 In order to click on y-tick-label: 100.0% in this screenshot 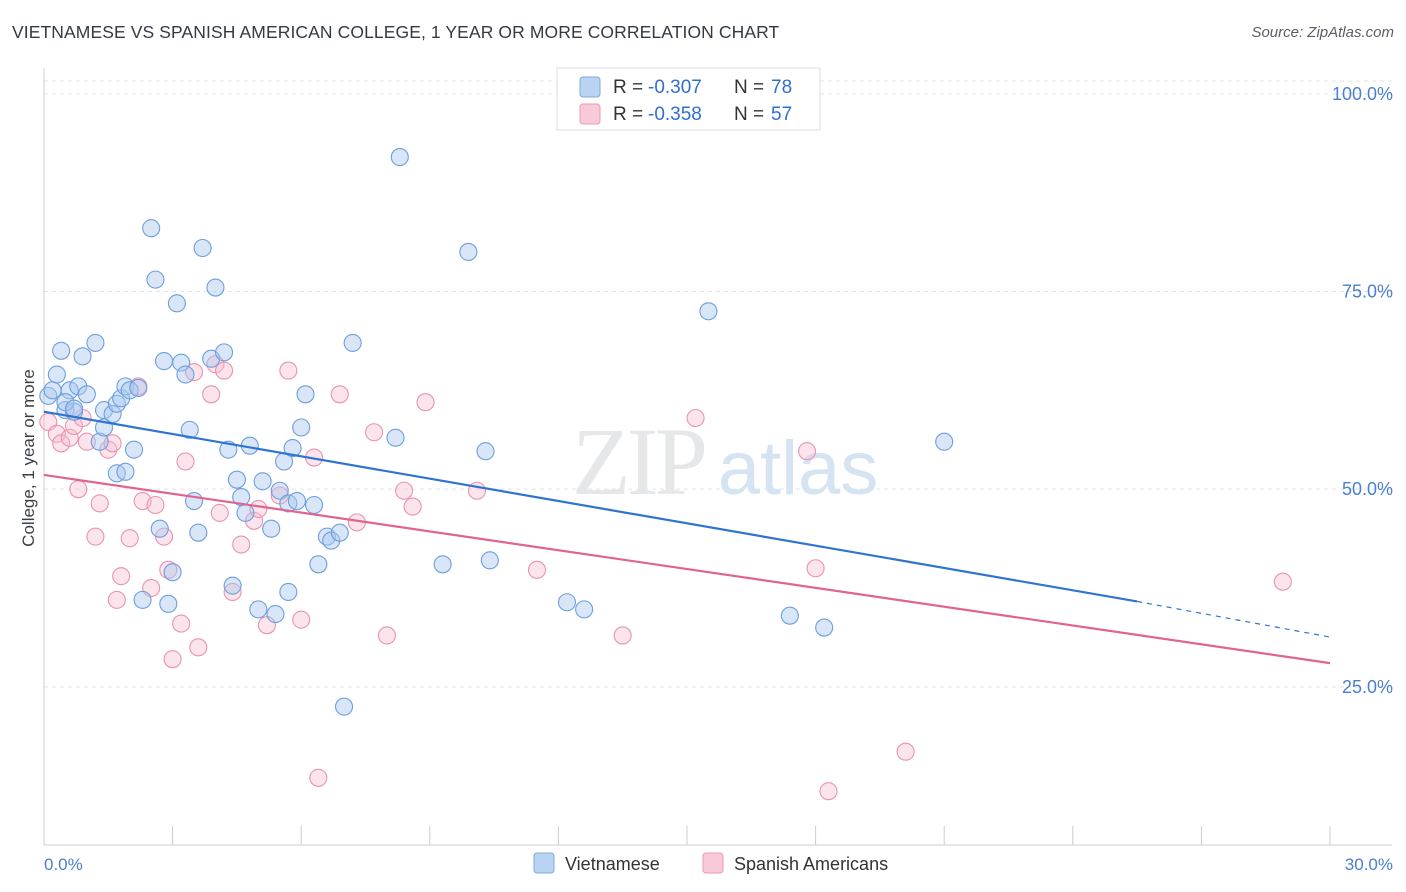, I will do `click(1362, 94)`.